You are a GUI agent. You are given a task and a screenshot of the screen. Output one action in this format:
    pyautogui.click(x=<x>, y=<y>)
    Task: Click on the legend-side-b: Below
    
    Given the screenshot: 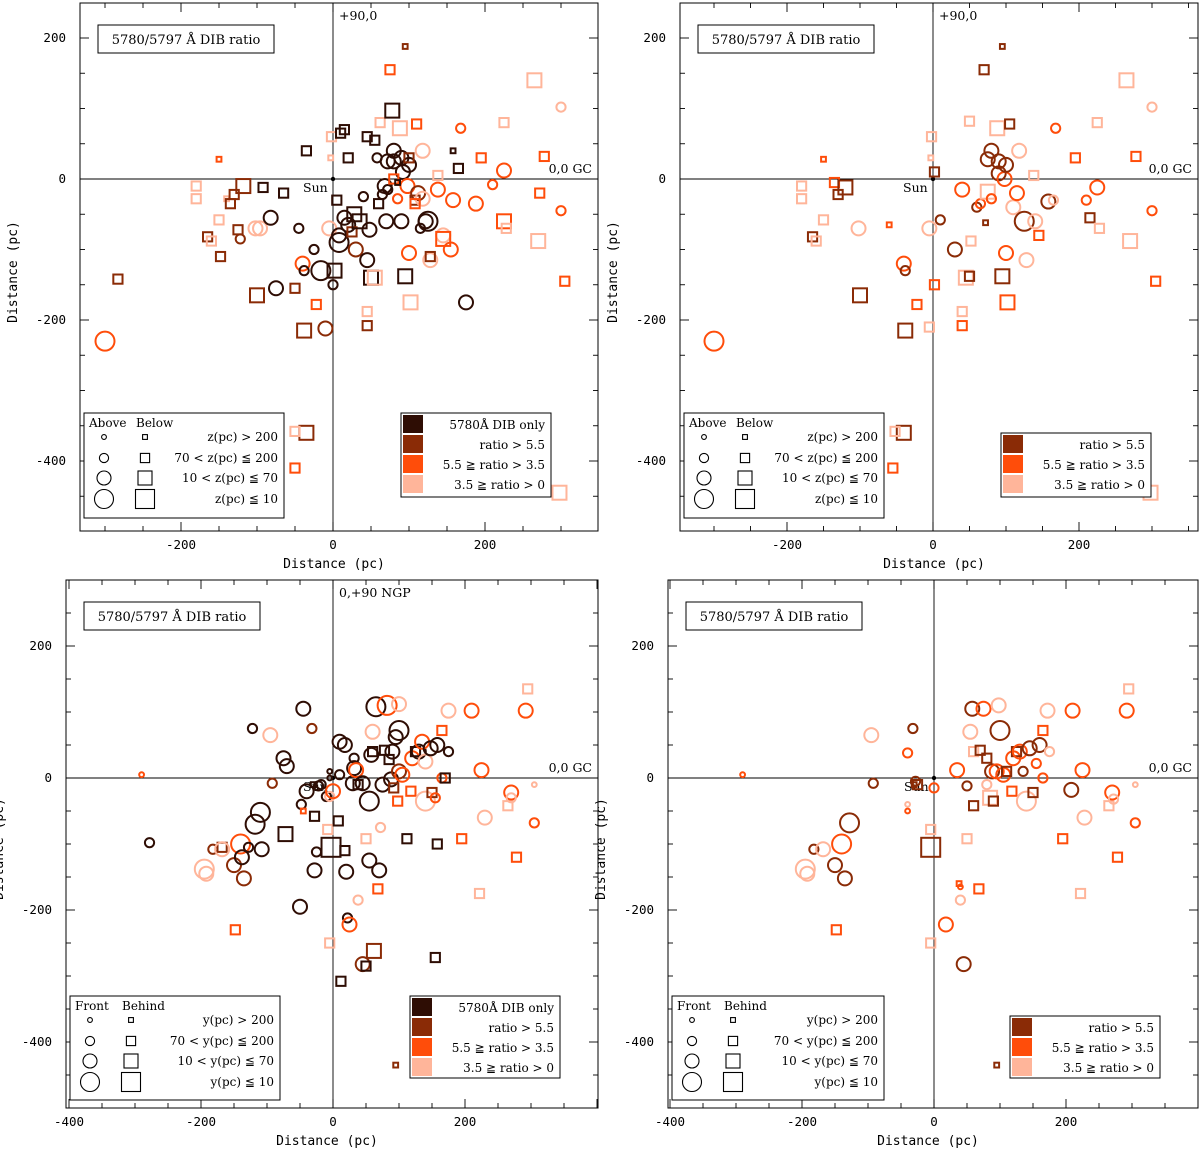 What is the action you would take?
    pyautogui.click(x=755, y=423)
    